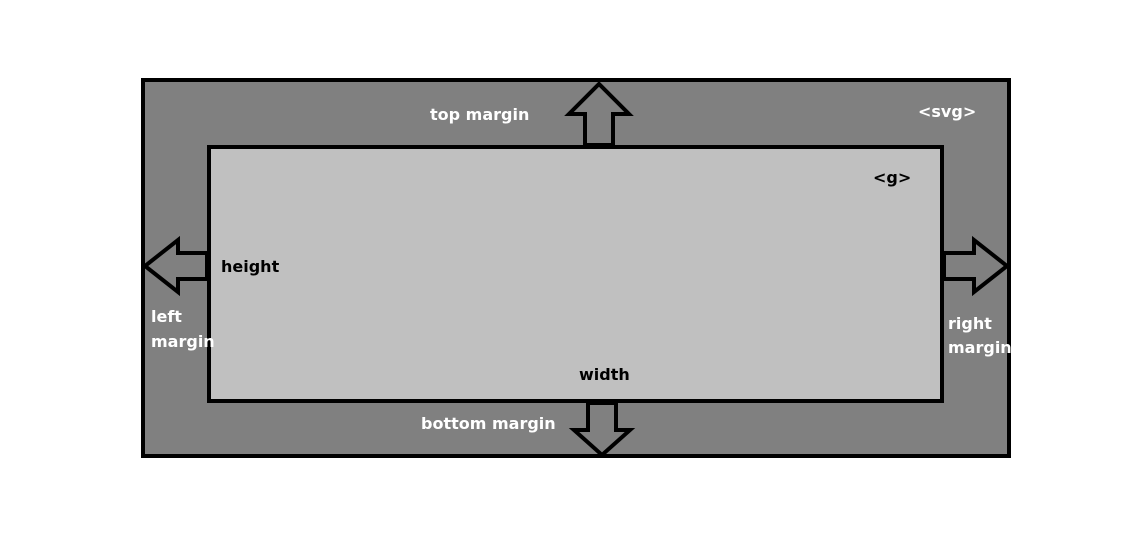  Describe the element at coordinates (970, 323) in the screenshot. I see `right-margin-label-line1: right` at that location.